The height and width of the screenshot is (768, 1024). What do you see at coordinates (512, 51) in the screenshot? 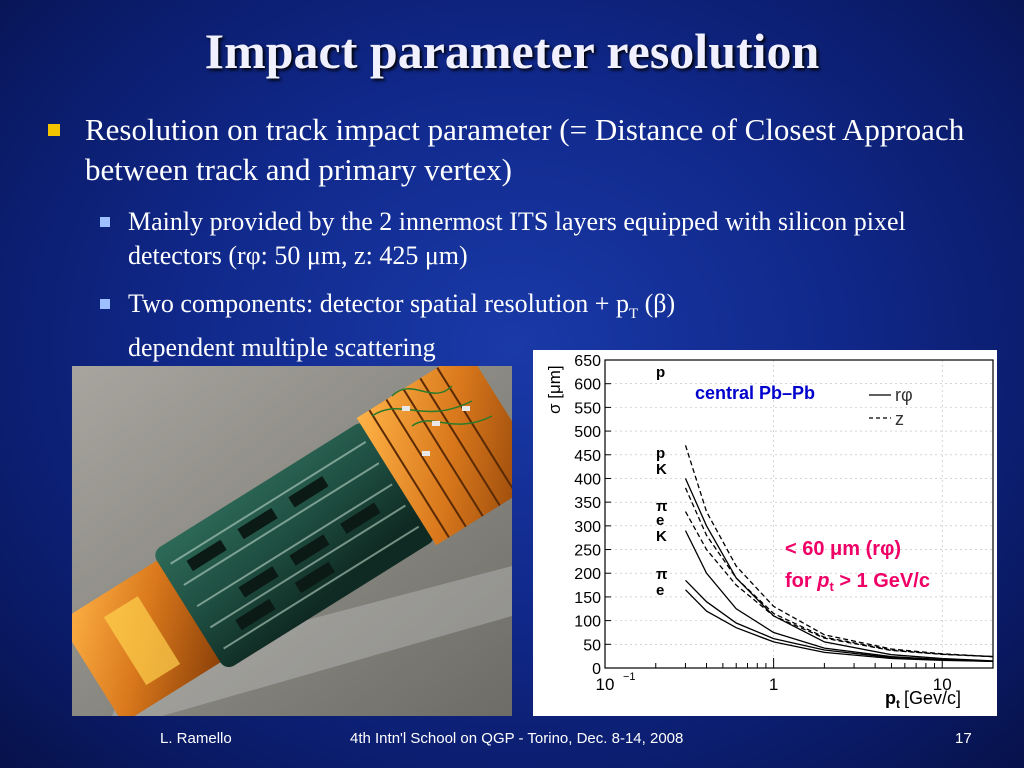
I see `slide-title: Impact parameter resolution` at bounding box center [512, 51].